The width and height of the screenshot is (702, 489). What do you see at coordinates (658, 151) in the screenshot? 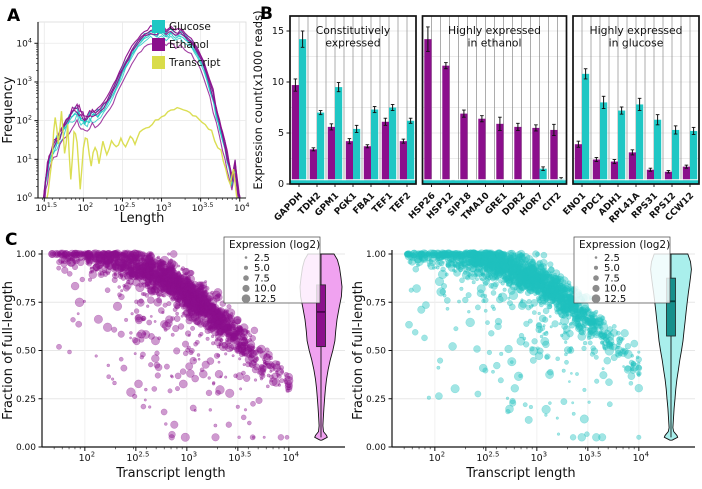
I see `bar-RPS31-glucose` at bounding box center [658, 151].